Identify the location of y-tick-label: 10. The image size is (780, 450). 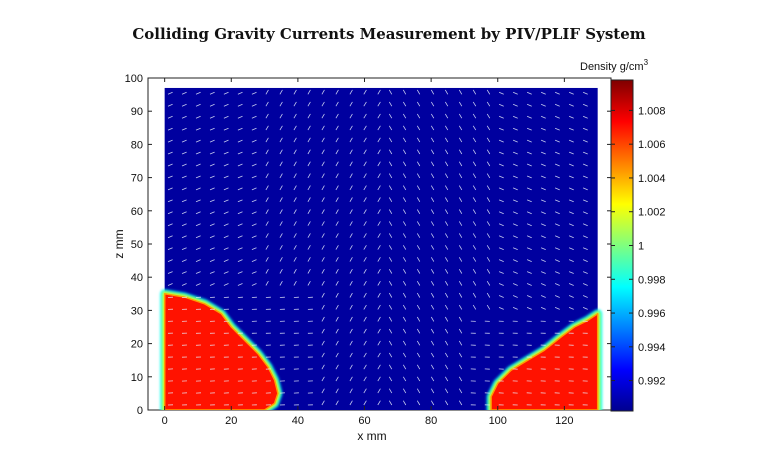
(137, 378).